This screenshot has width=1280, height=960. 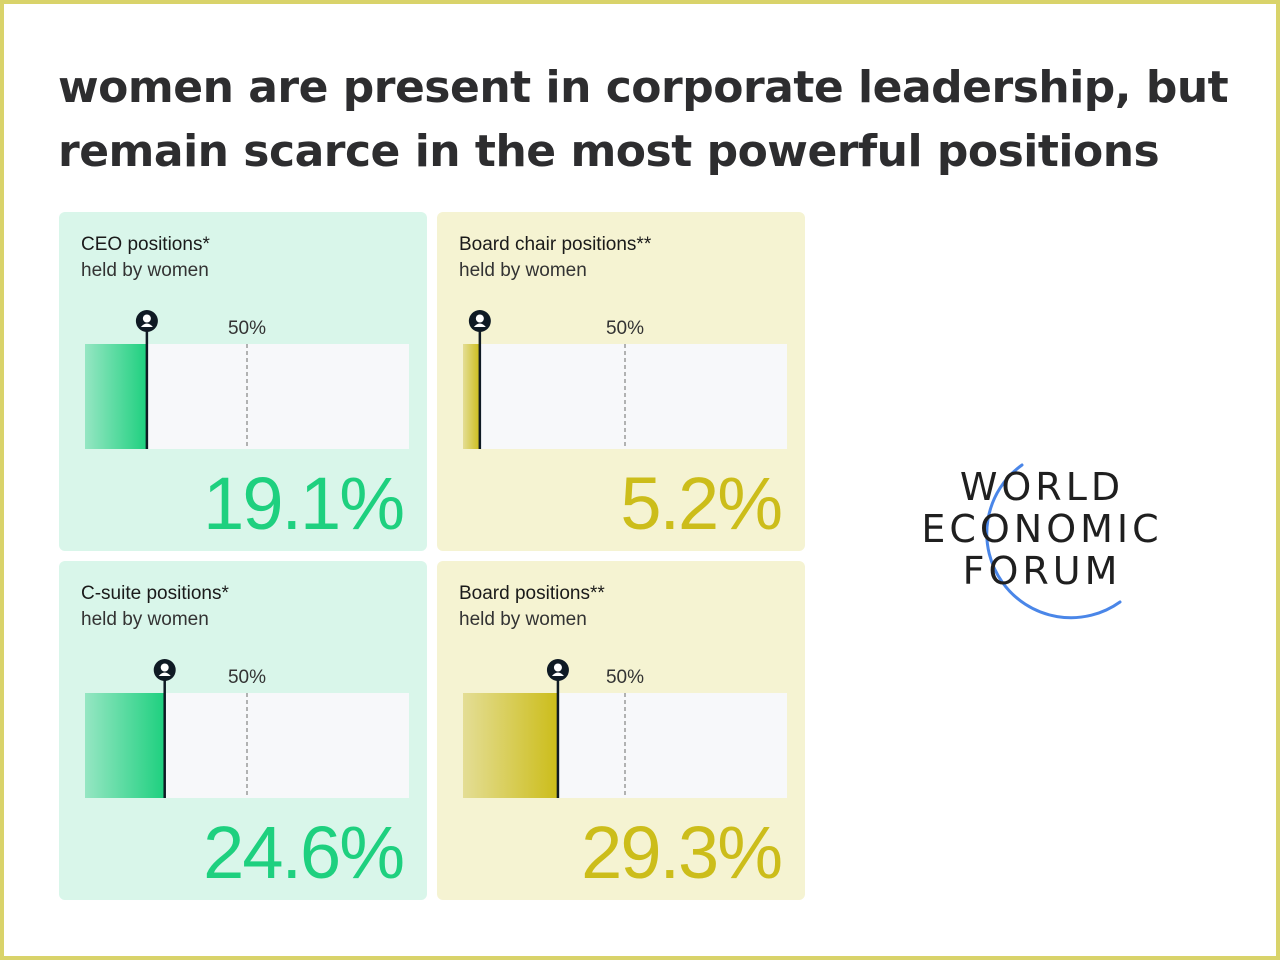 I want to click on ceo-card: CEO positions* held by women 50% 19.1%, so click(x=243, y=381).